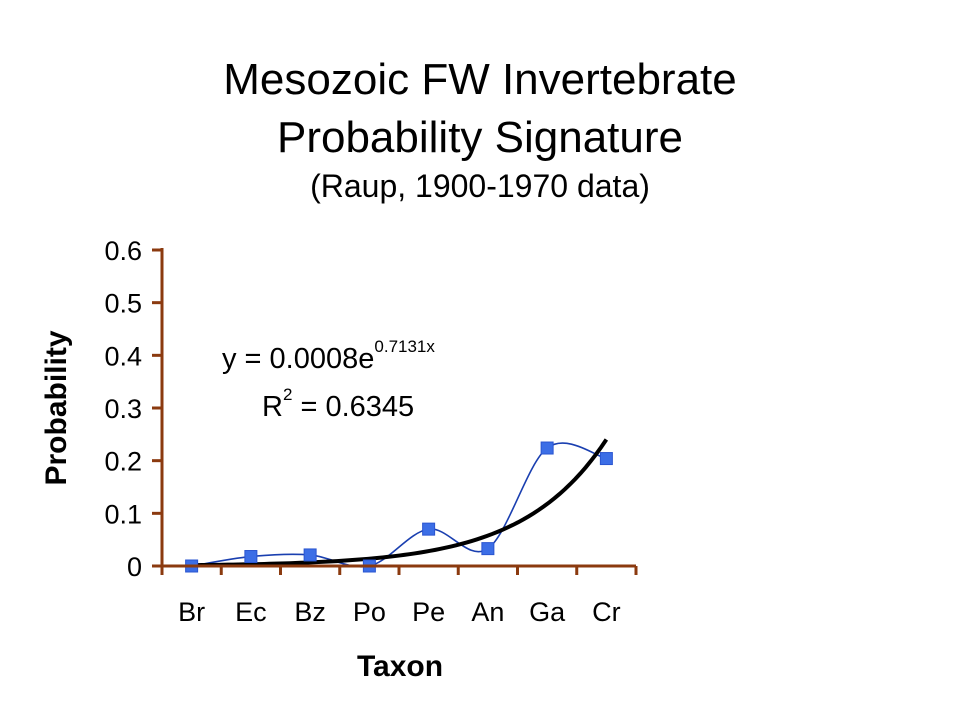 Image resolution: width=960 pixels, height=720 pixels. Describe the element at coordinates (123, 304) in the screenshot. I see `y-tick-label: 0.5` at that location.